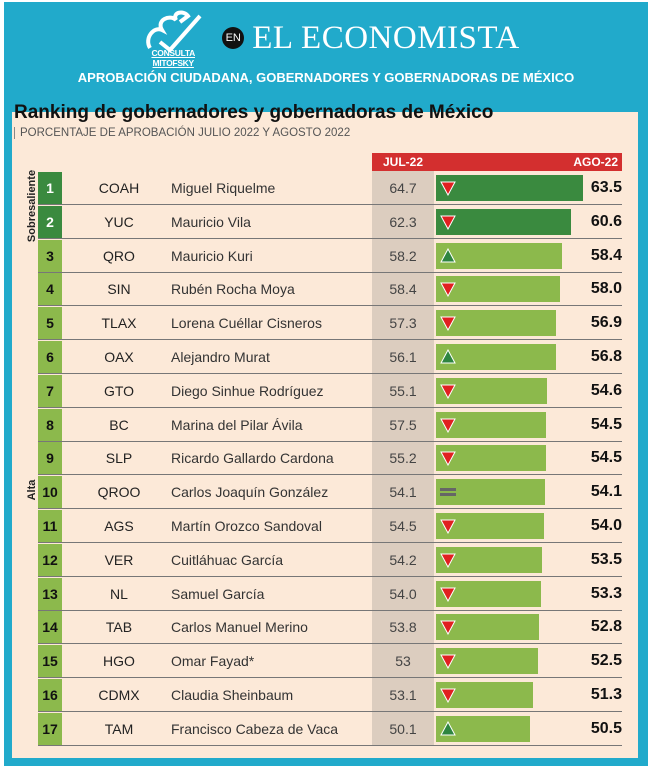  Describe the element at coordinates (212, 255) in the screenshot. I see `governor-name: Mauricio Kuri` at that location.